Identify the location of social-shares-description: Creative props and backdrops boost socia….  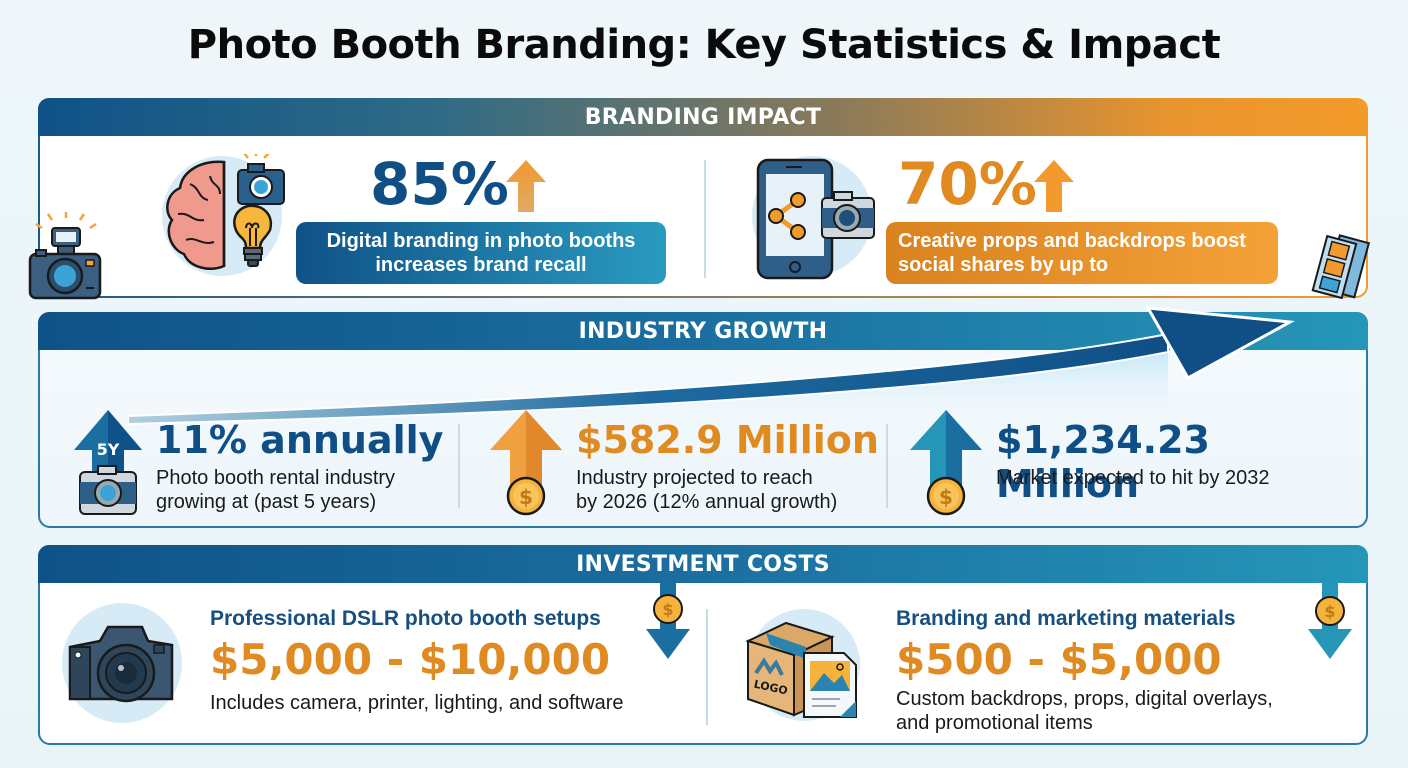
(1082, 253).